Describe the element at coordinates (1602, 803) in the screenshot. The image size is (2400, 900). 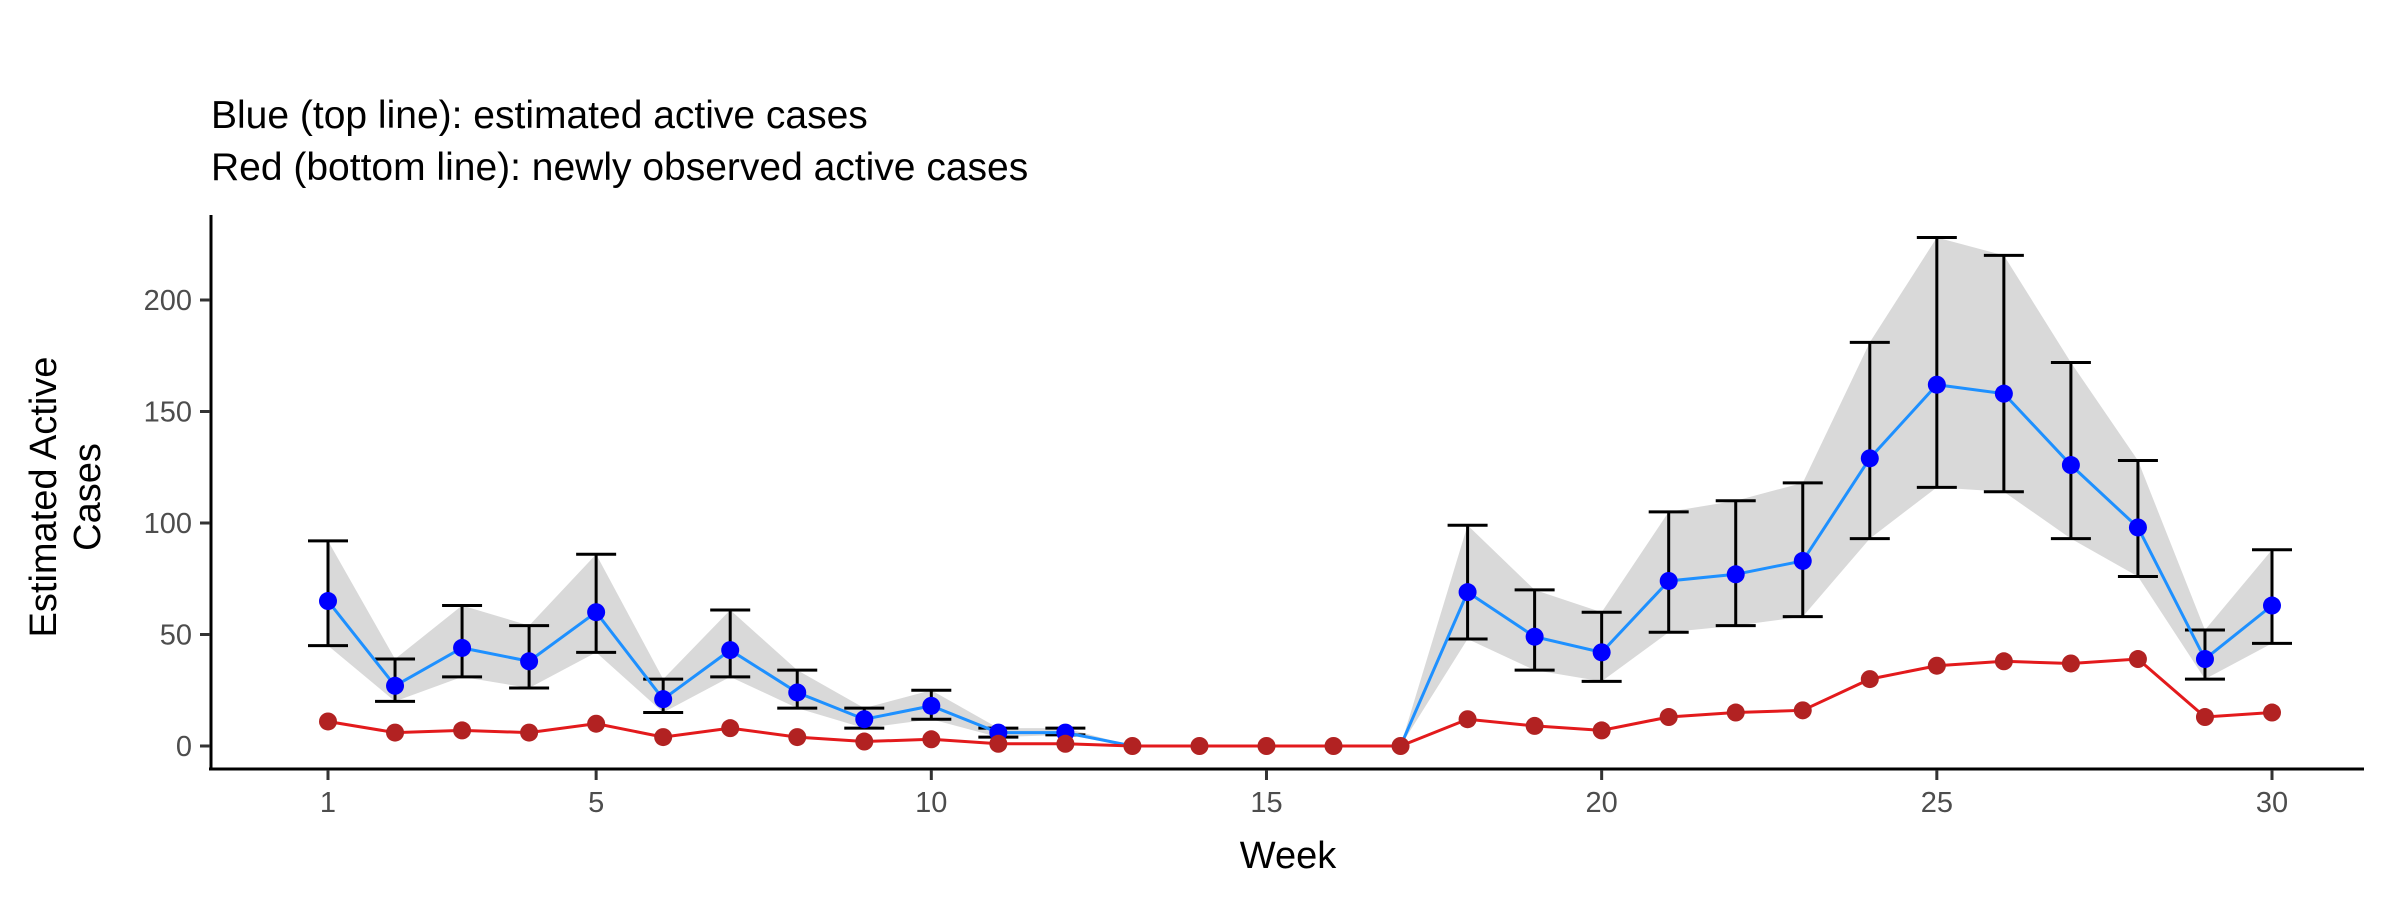
I see `x-tick-label: 20` at that location.